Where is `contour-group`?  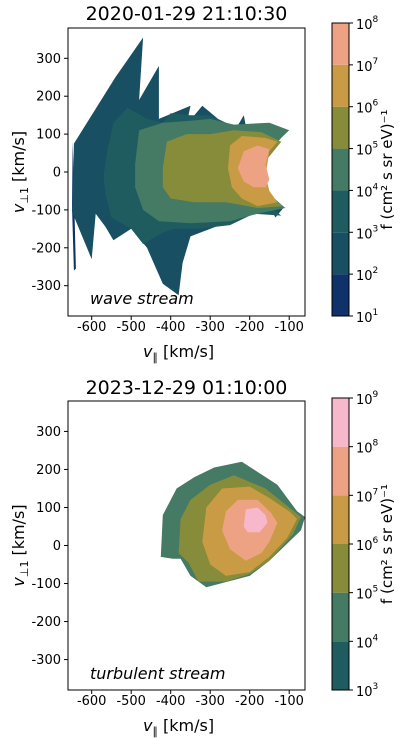
contour-group is located at coordinates (232, 524).